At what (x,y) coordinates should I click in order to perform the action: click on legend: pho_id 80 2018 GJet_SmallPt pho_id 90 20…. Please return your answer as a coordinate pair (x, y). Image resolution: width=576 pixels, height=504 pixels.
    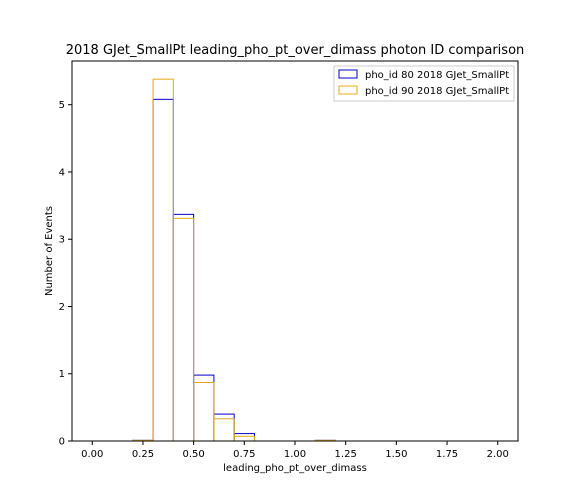
    Looking at the image, I should click on (424, 83).